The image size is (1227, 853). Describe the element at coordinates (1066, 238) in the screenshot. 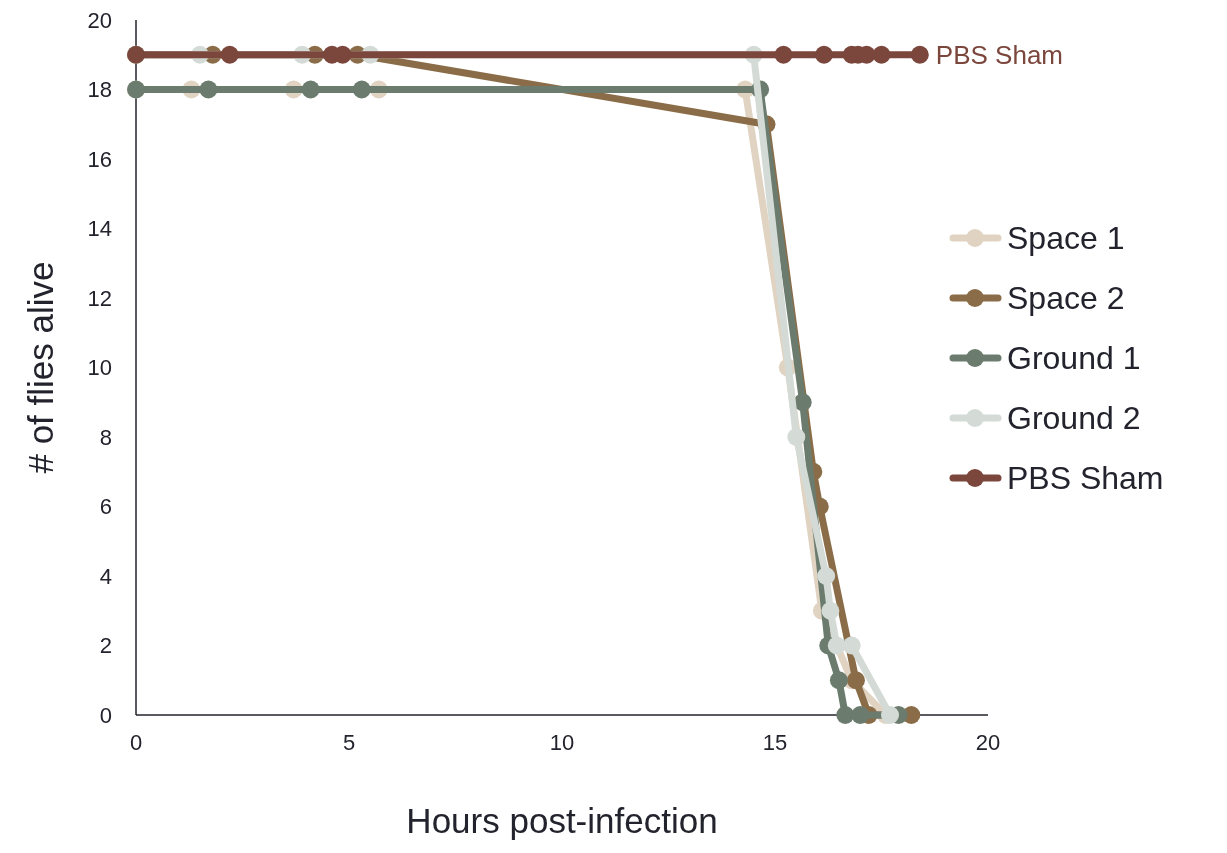

I see `legend-label: Space 1` at that location.